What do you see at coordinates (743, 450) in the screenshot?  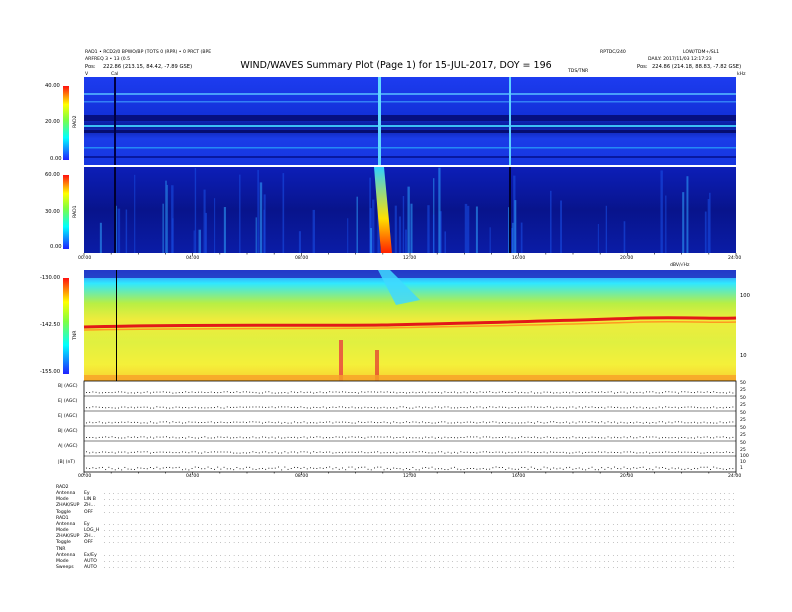 I see `line-panel-tick: 25` at bounding box center [743, 450].